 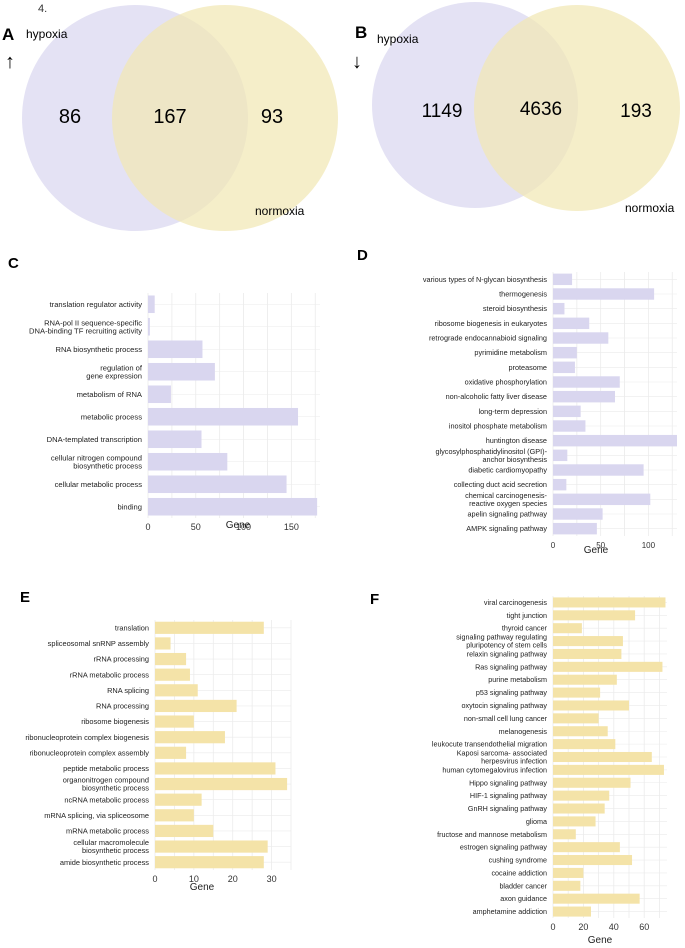 What do you see at coordinates (583, 927) in the screenshot?
I see `tick-label: 20` at bounding box center [583, 927].